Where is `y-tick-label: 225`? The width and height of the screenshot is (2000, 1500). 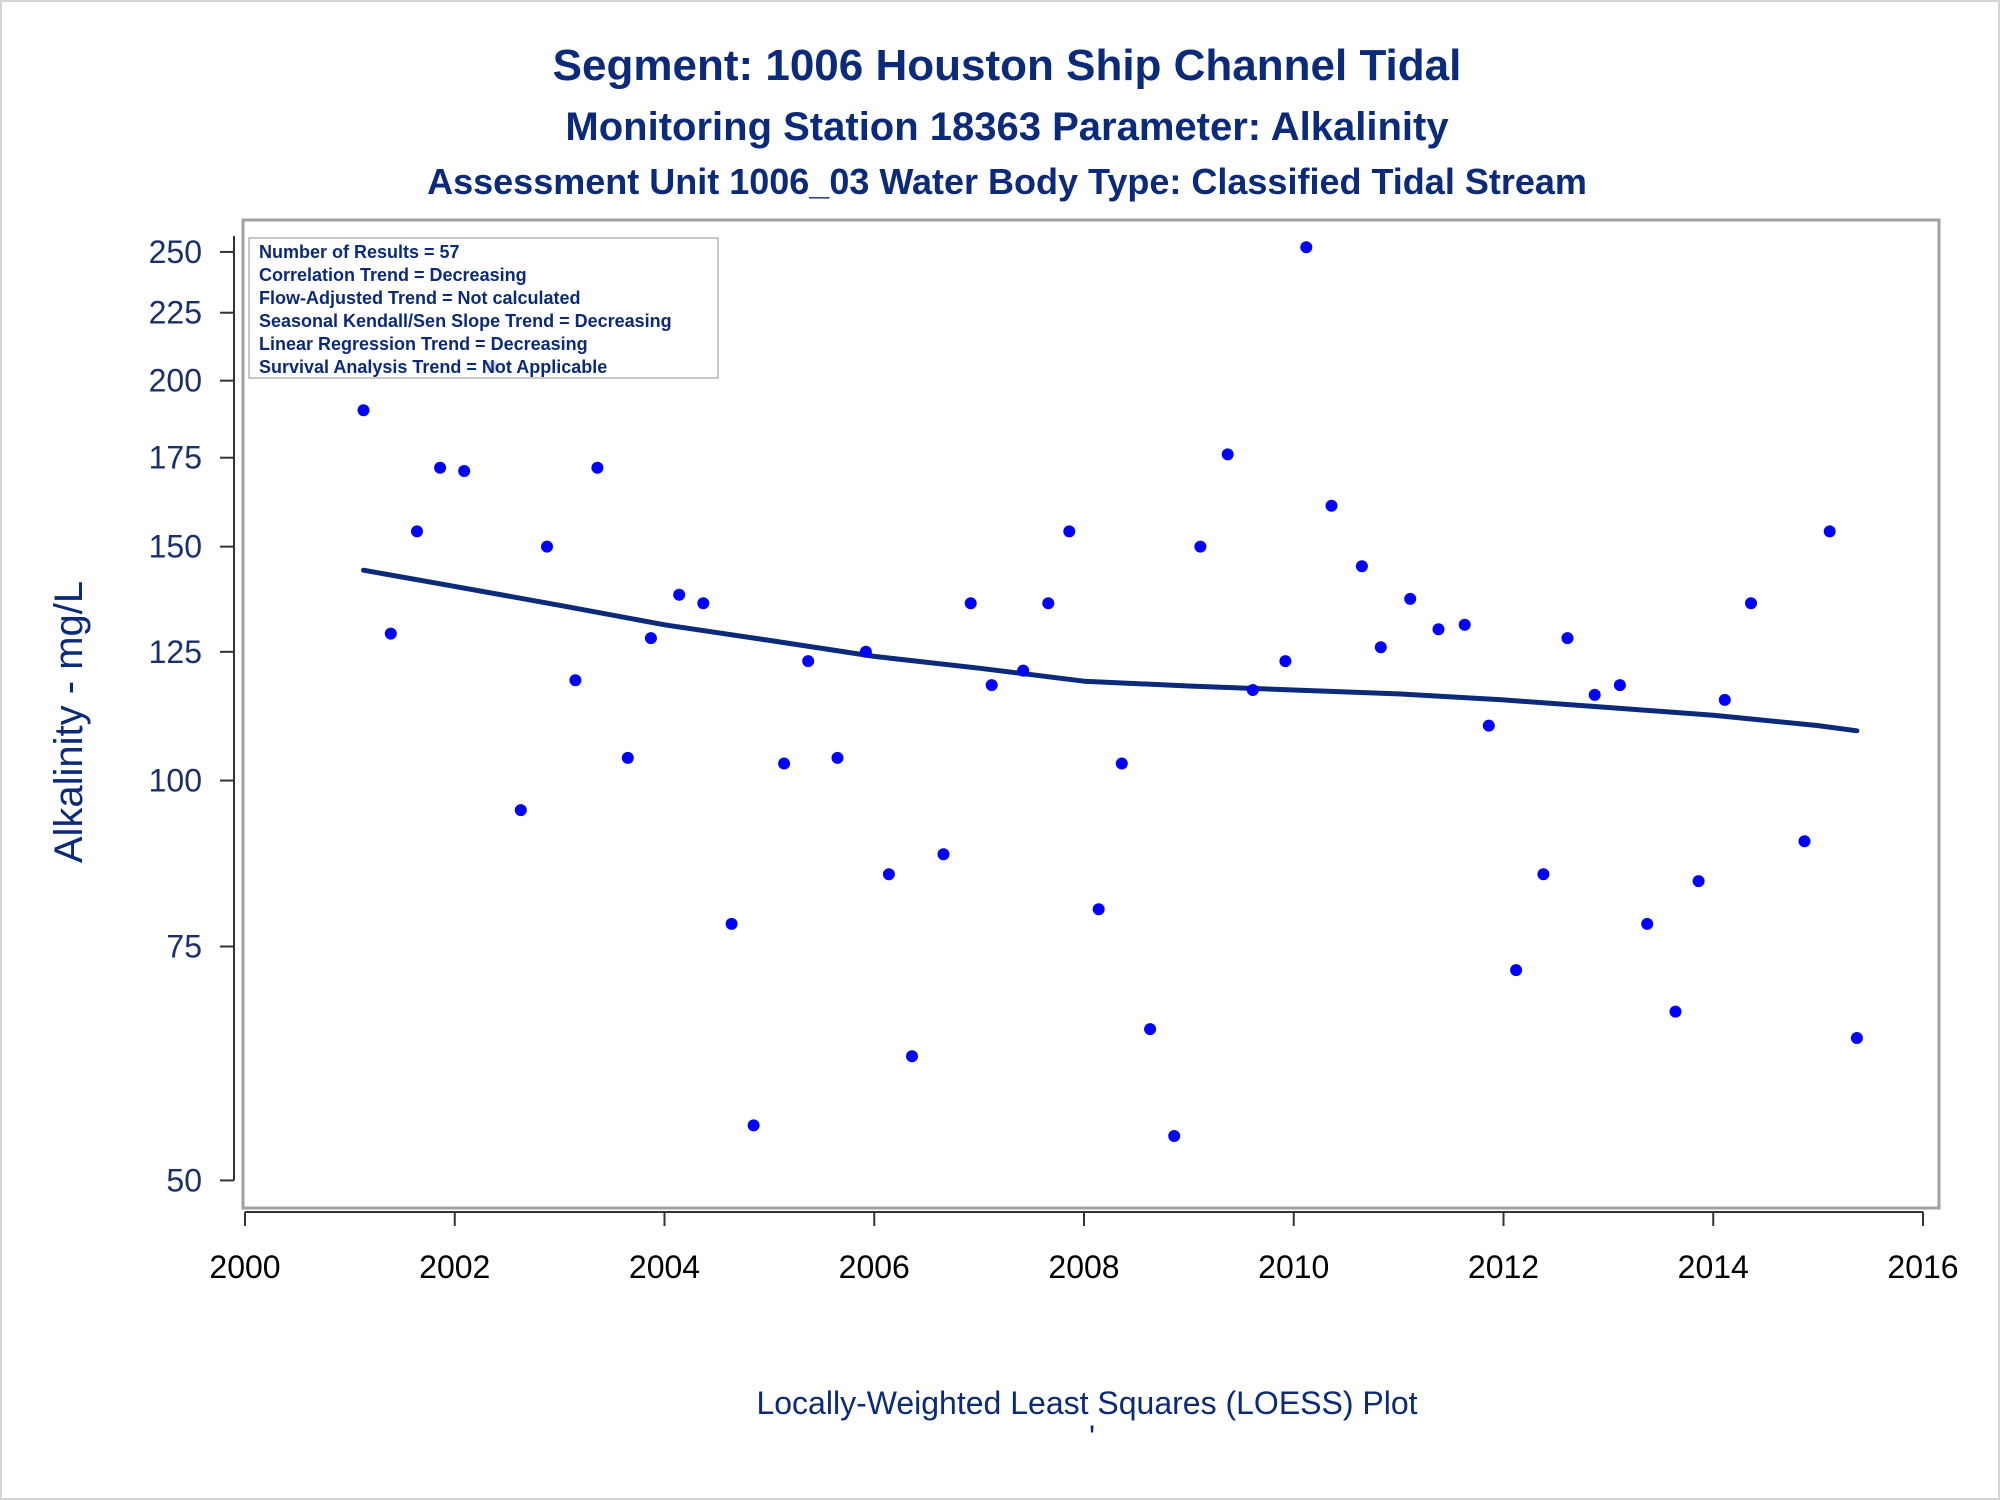 y-tick-label: 225 is located at coordinates (175, 313).